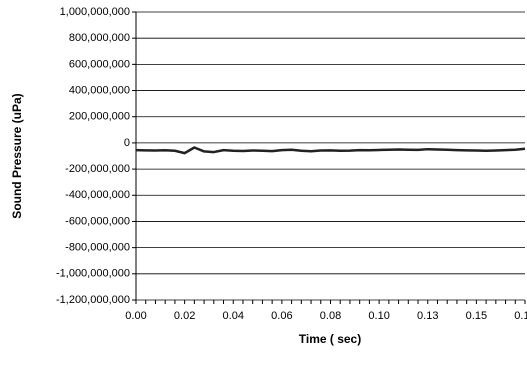  I want to click on x-tick-label: 0.15, so click(476, 316).